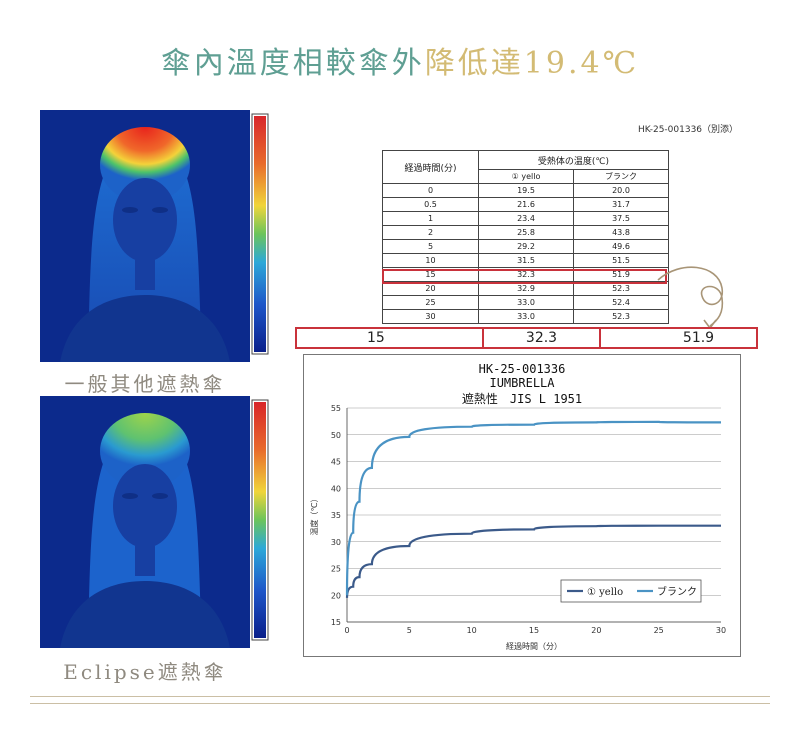  Describe the element at coordinates (621, 218) in the screenshot. I see `cell-blank: 37.5` at that location.